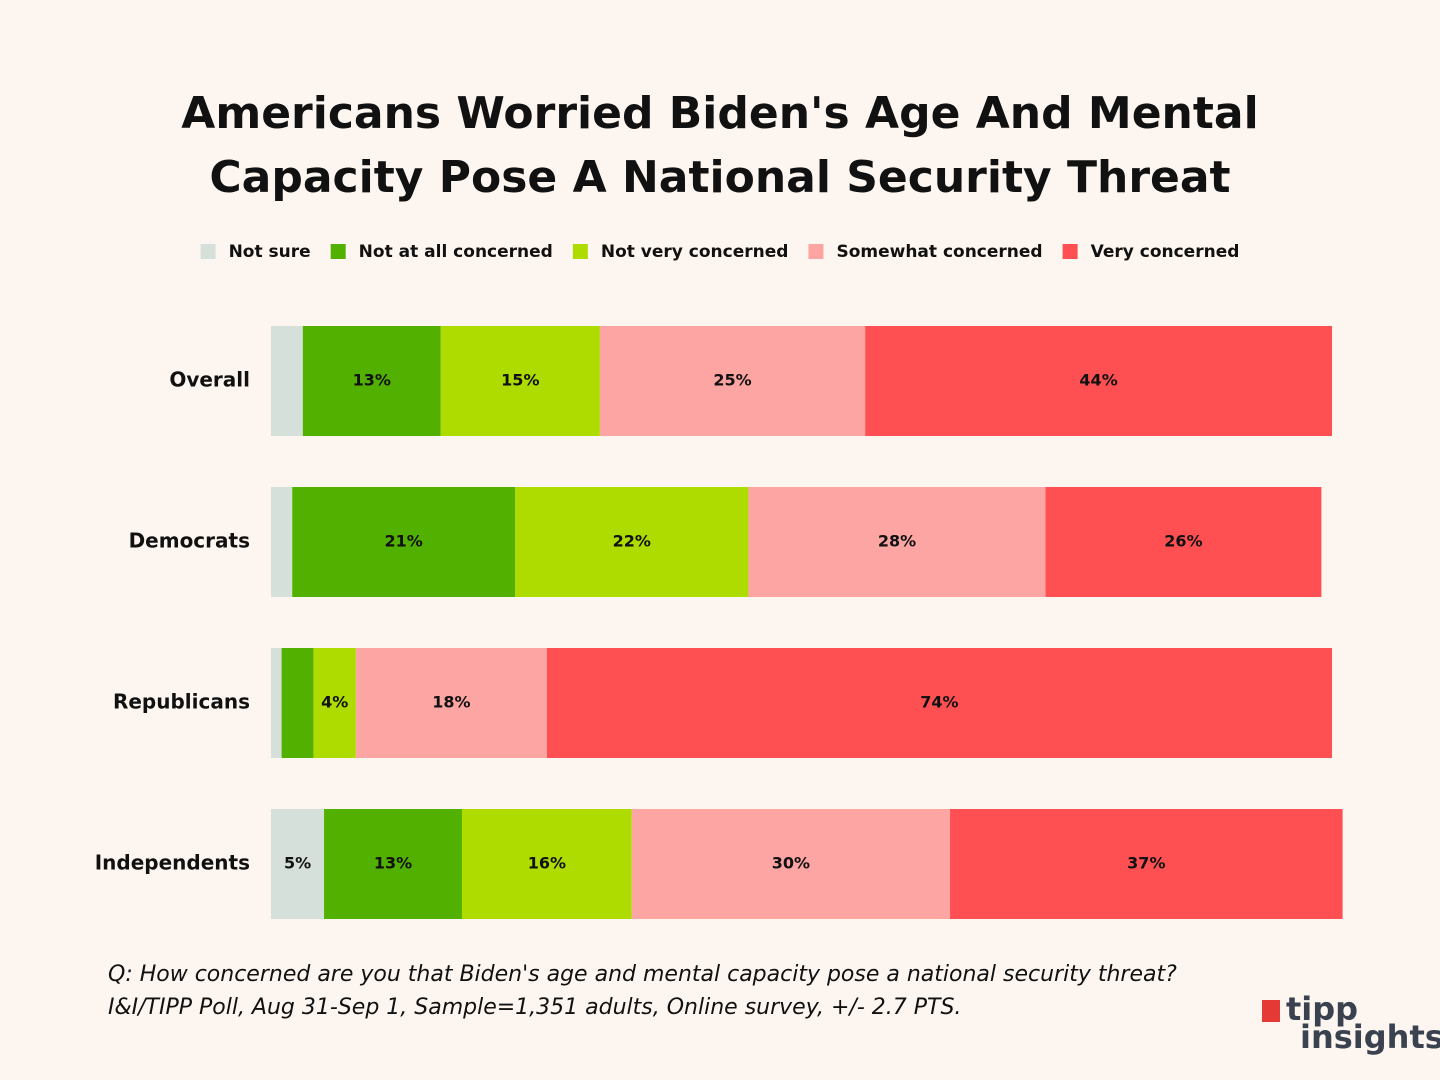 The height and width of the screenshot is (1080, 1440). I want to click on data-label: 25%, so click(732, 380).